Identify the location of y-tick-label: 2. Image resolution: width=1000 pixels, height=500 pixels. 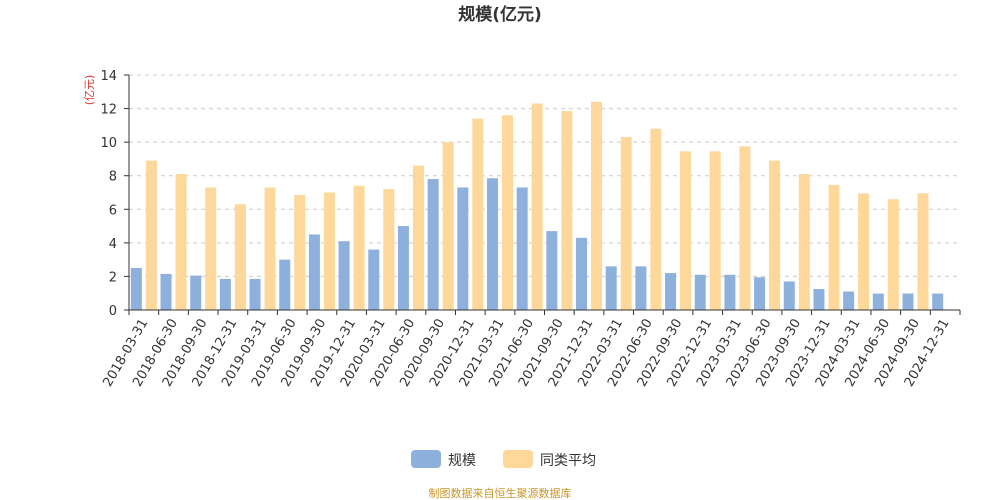
(113, 277).